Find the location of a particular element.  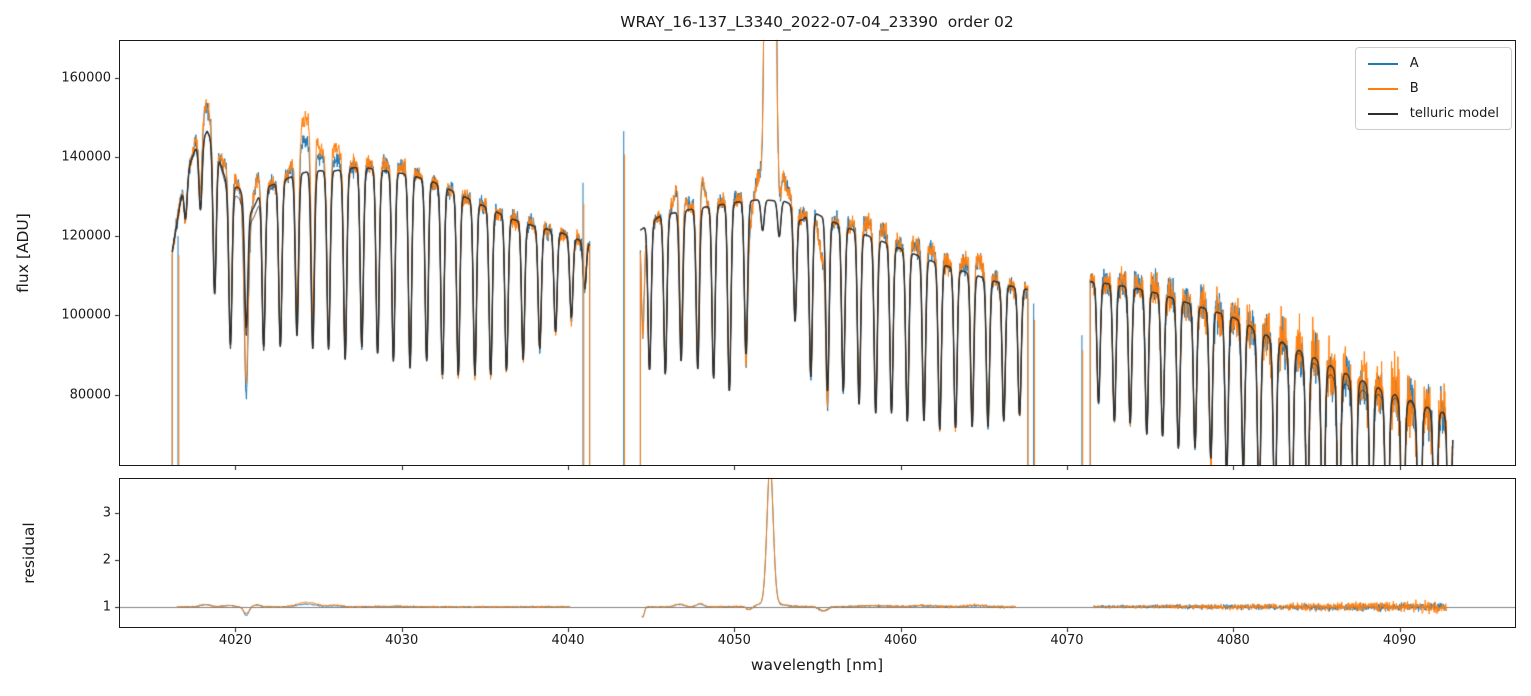

x-tick-label: 4070 is located at coordinates (1067, 640).